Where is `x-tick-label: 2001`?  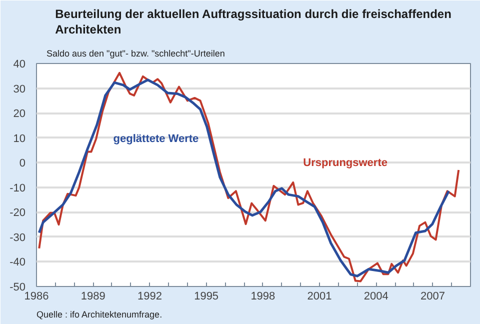 x-tick-label: 2001 is located at coordinates (319, 296).